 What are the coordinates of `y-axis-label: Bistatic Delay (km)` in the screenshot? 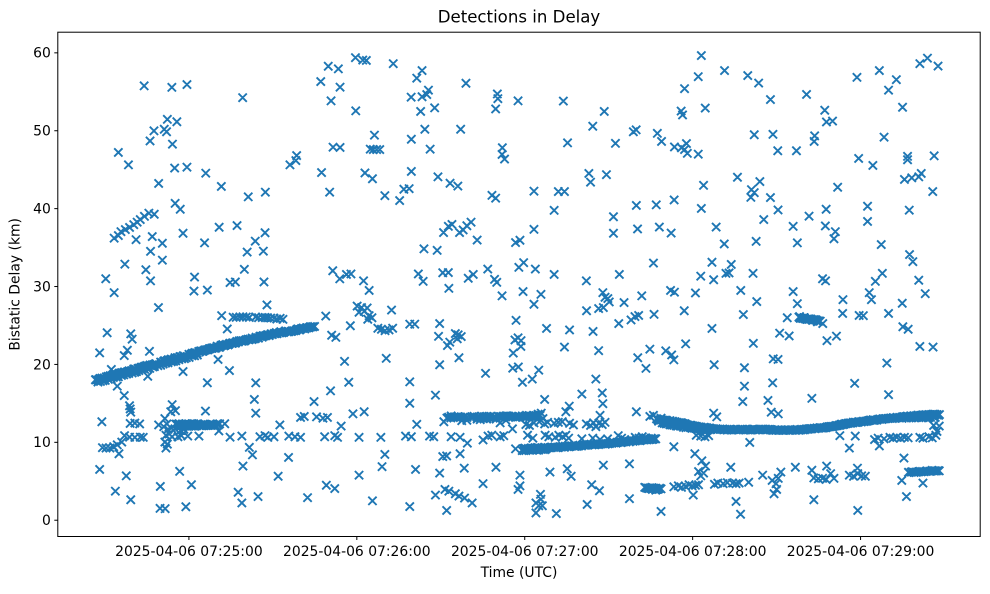 It's located at (16, 284).